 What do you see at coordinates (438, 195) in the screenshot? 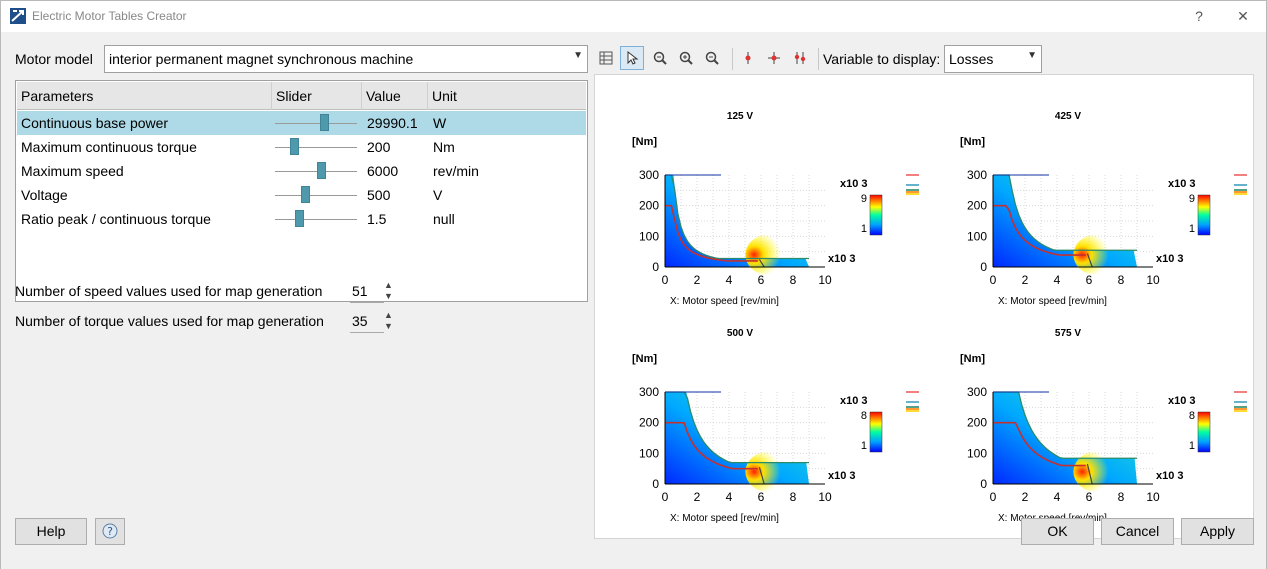
I see `parameter-unit: V` at bounding box center [438, 195].